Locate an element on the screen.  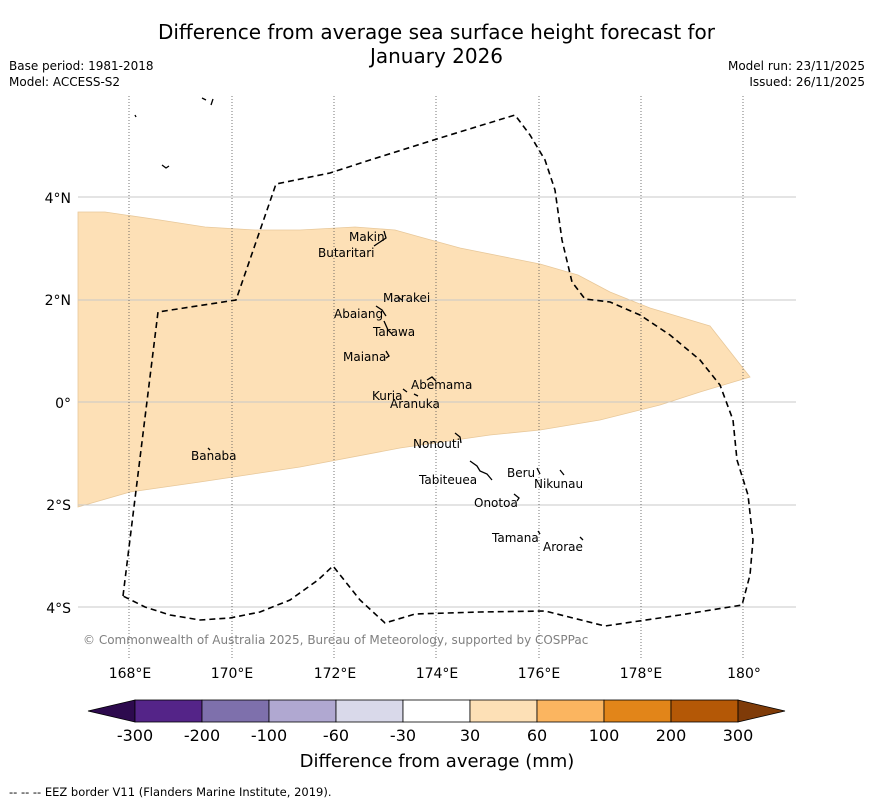
colorbar-tick-label: -300 is located at coordinates (135, 735).